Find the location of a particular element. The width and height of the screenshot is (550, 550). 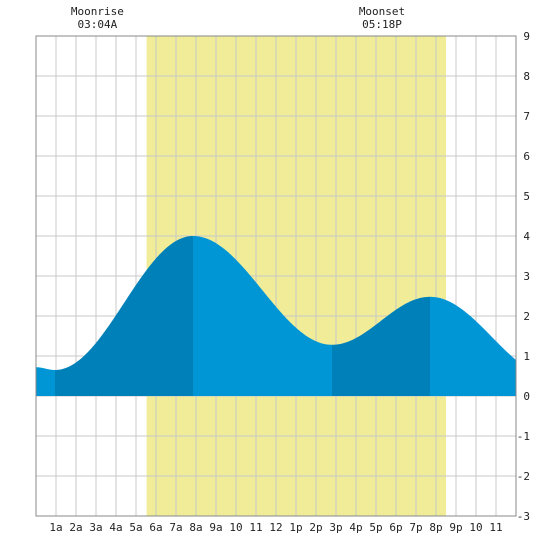

x-tick-label: 8p is located at coordinates (435, 527).